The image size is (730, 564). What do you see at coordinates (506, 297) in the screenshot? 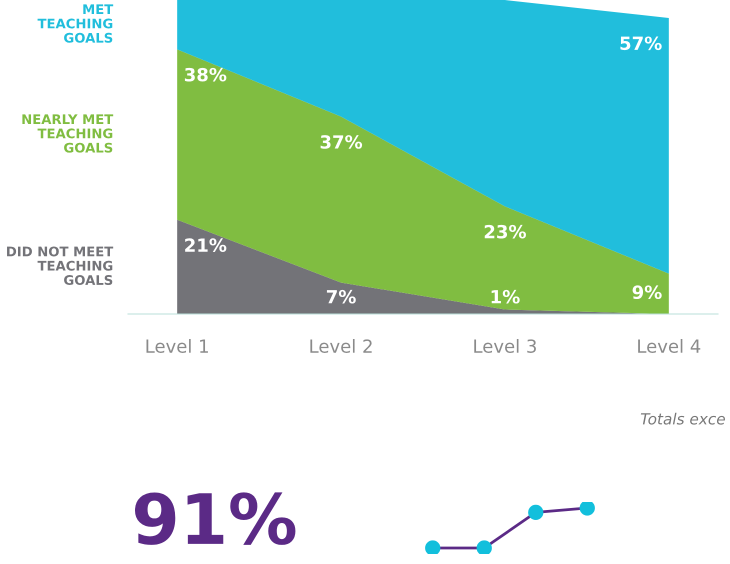
I see `data-label: 1%` at bounding box center [506, 297].